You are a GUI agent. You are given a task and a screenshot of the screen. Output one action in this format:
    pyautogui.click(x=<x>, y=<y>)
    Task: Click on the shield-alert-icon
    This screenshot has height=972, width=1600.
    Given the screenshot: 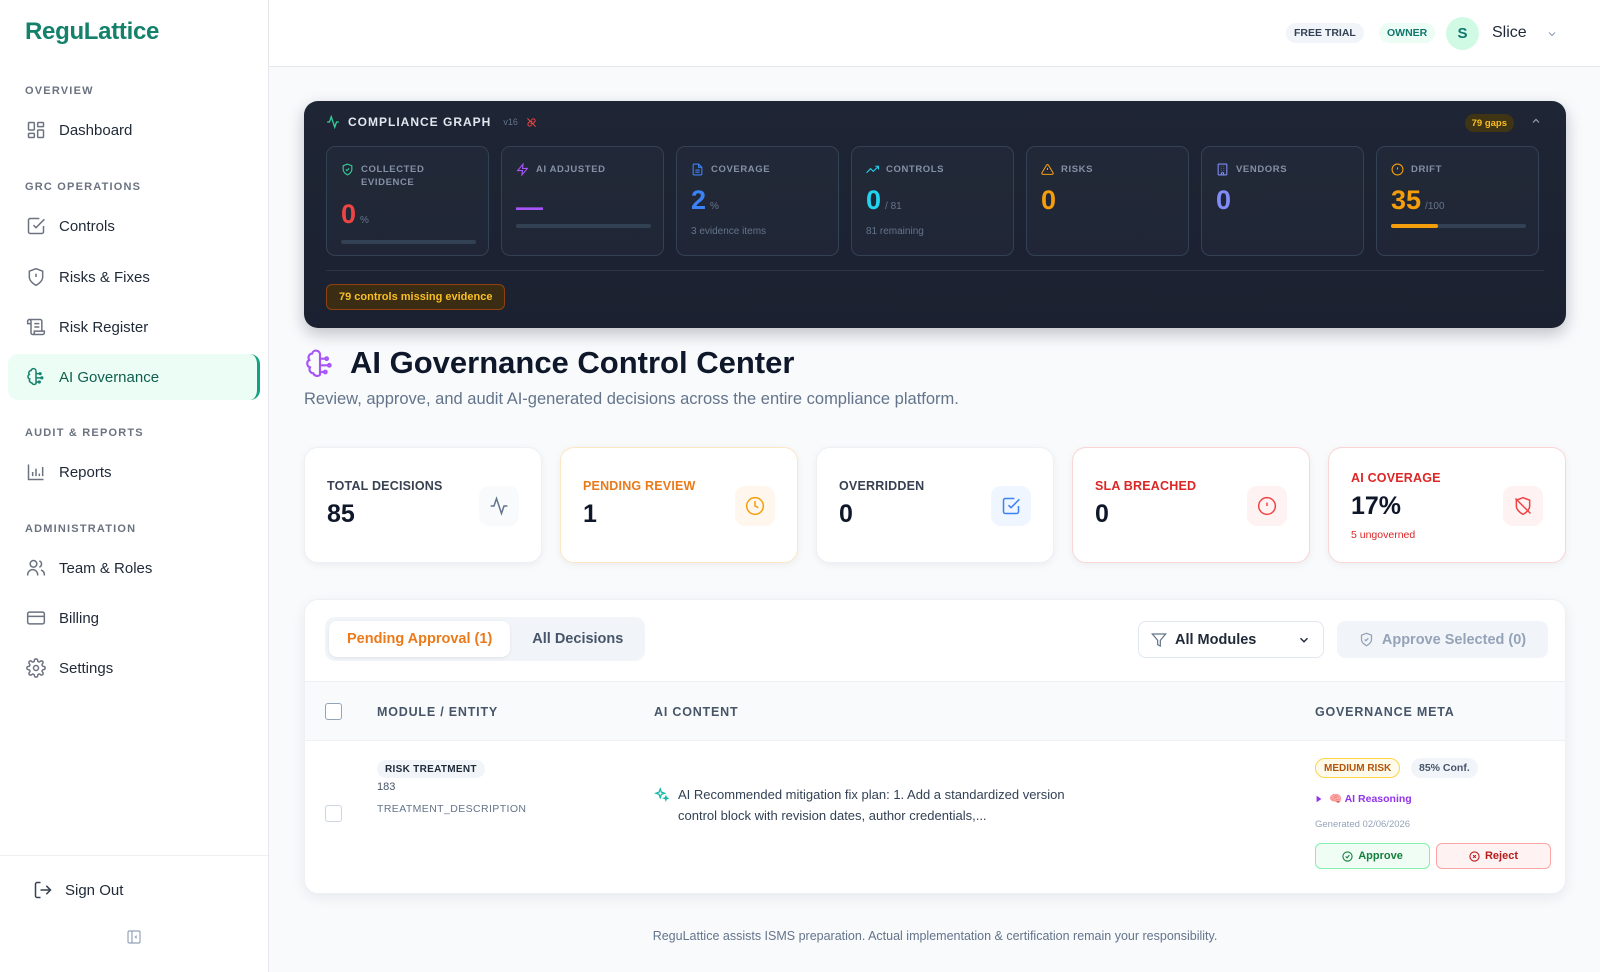 What is the action you would take?
    pyautogui.click(x=36, y=277)
    